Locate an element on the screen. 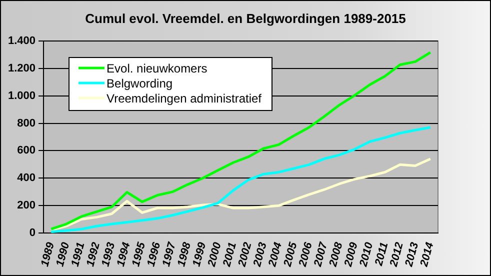  legend-label: Vreemdelingen administratief is located at coordinates (184, 98).